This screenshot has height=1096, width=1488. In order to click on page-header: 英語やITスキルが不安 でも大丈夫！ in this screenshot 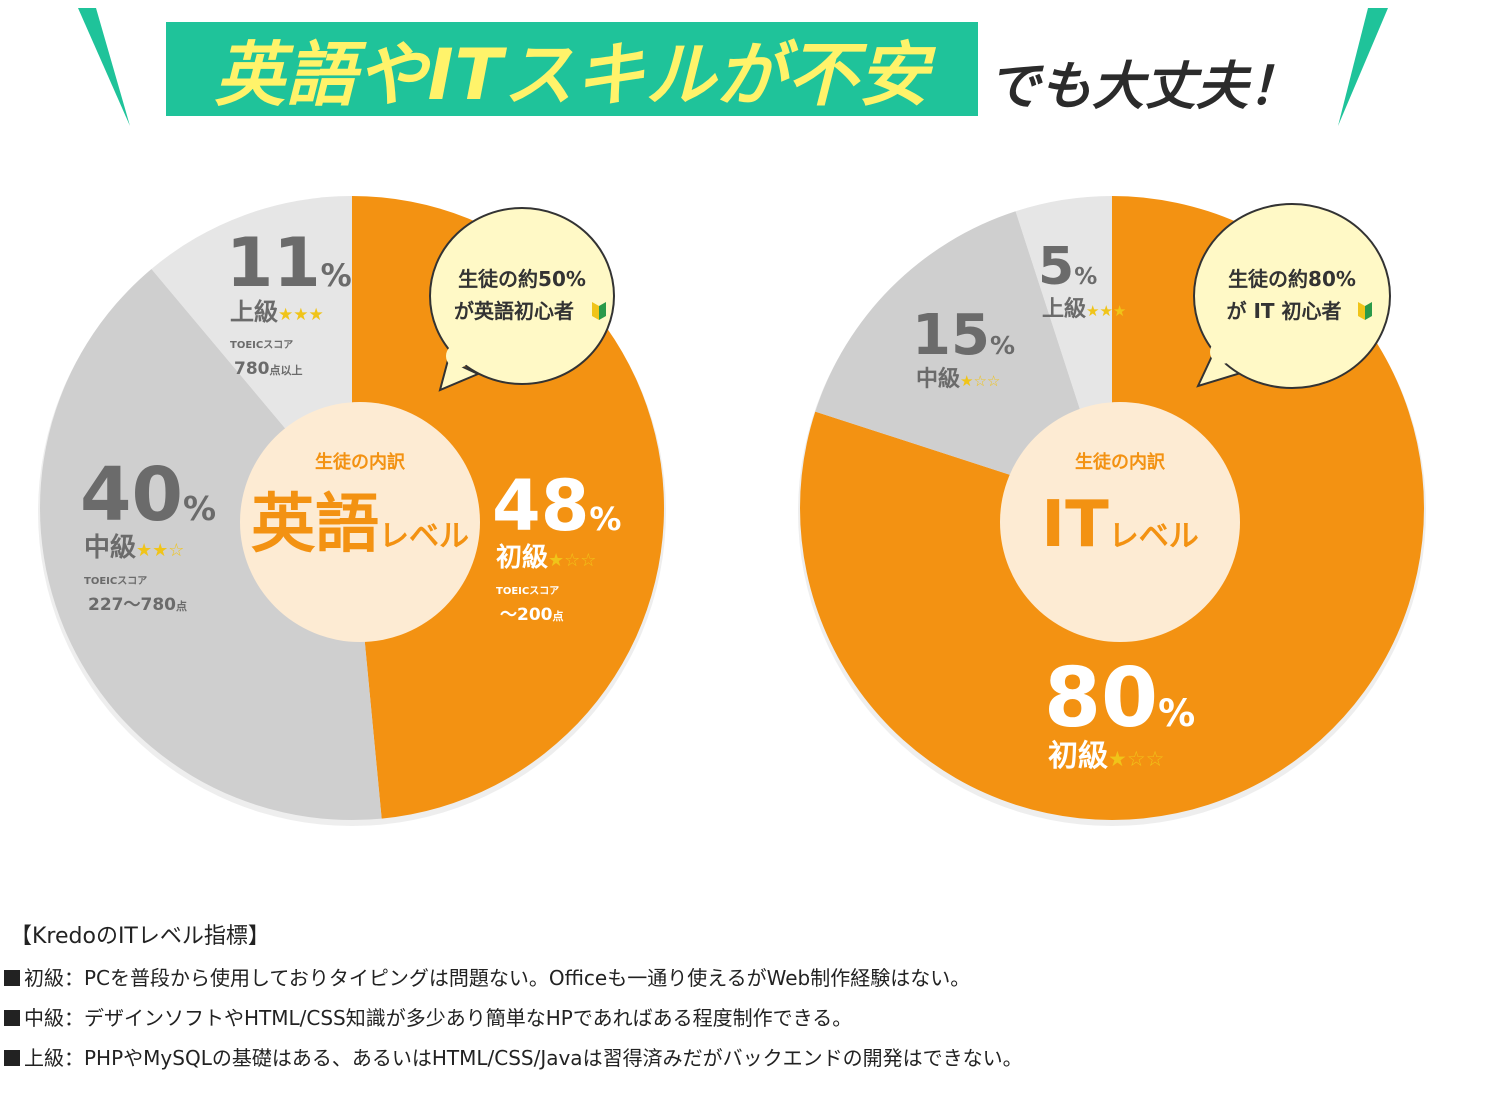, I will do `click(744, 70)`.